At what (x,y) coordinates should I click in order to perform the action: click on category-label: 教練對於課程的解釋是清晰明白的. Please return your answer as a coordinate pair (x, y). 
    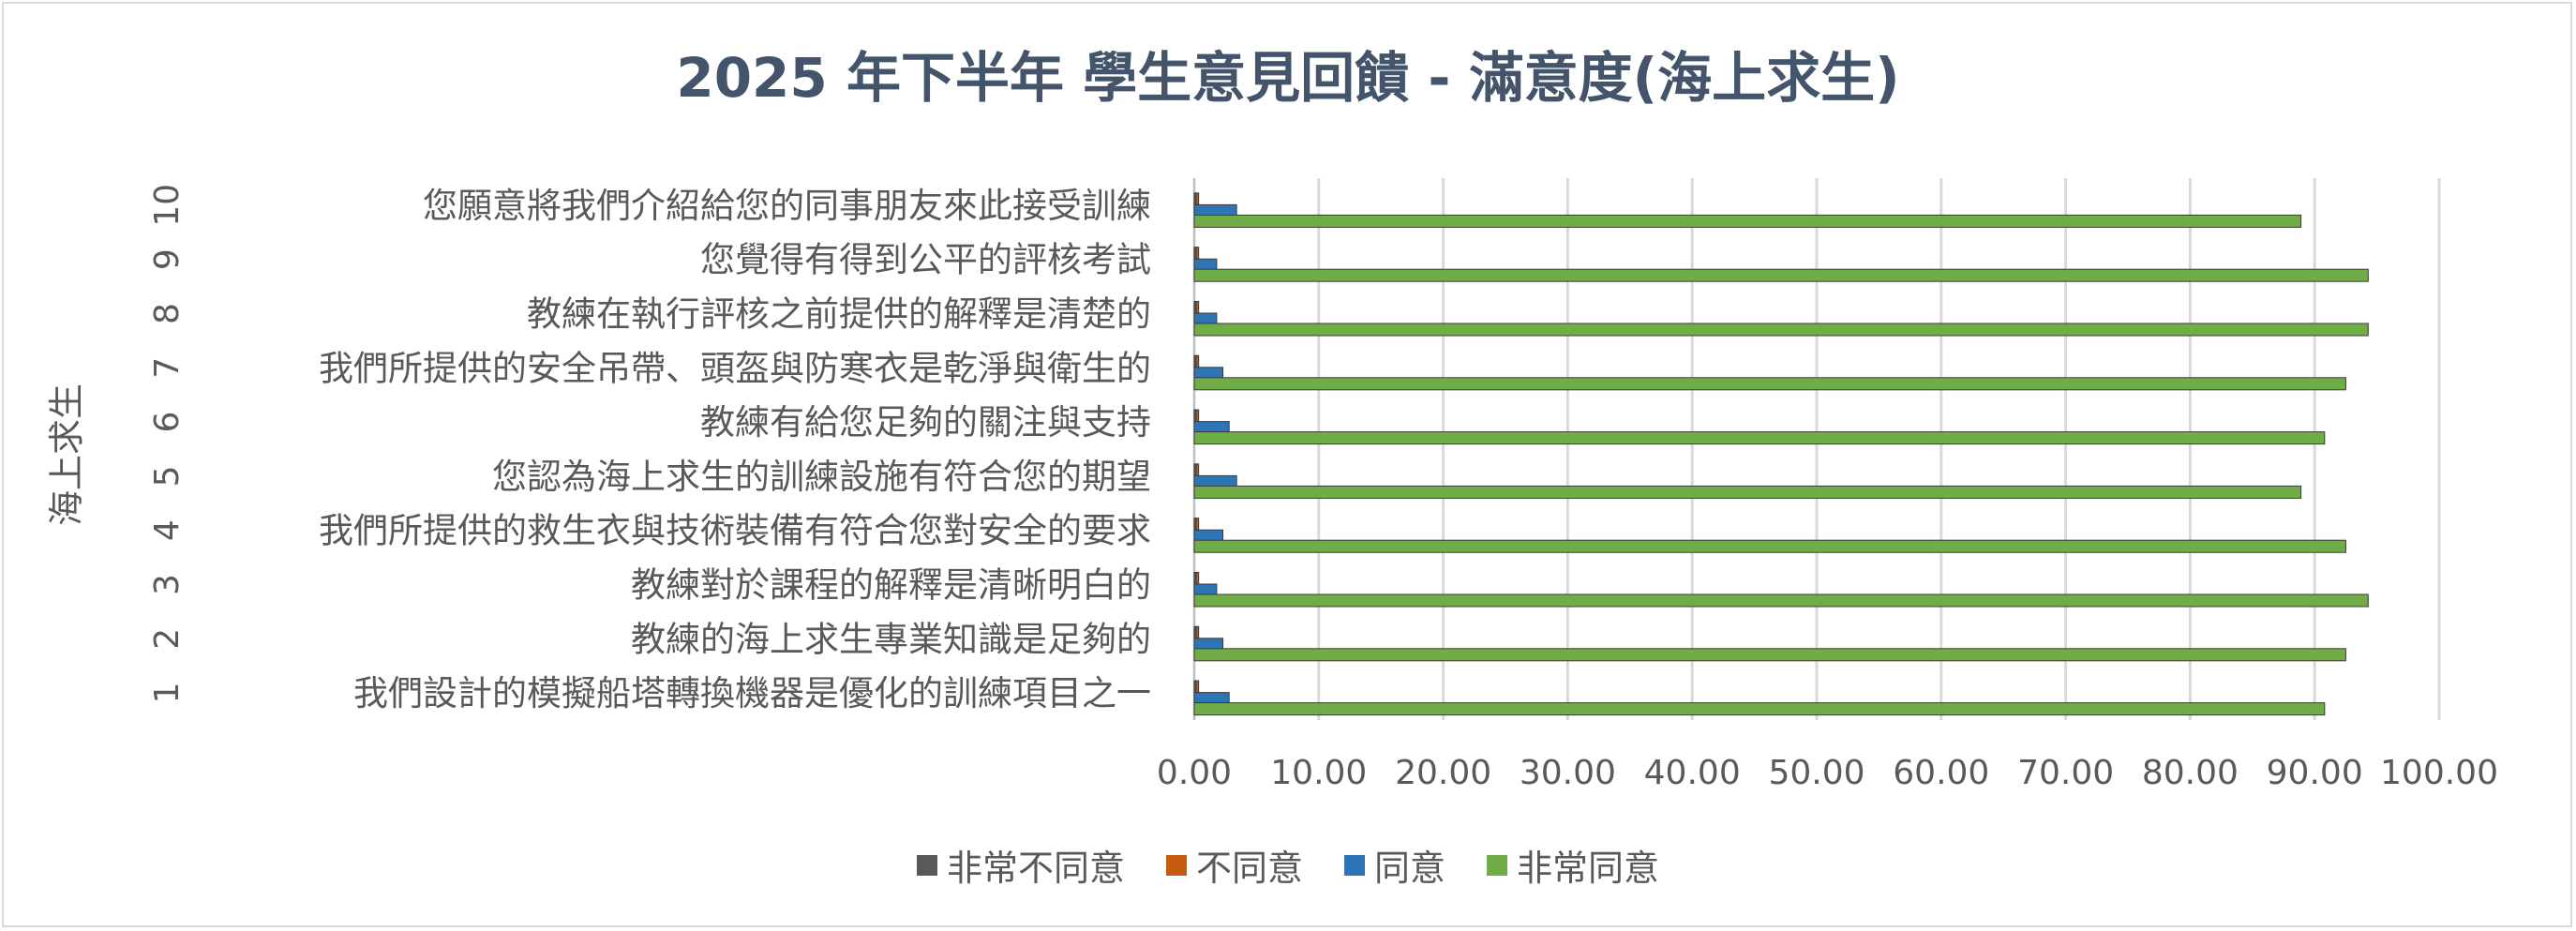
    Looking at the image, I should click on (891, 585).